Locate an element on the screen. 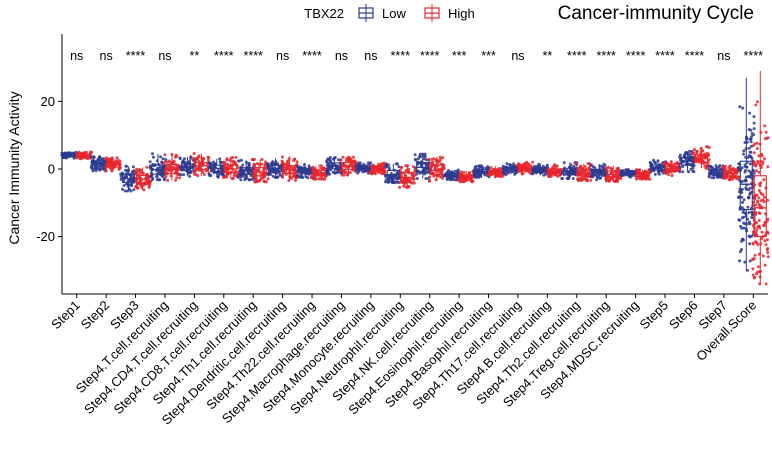  legend-entry-high: High is located at coordinates (449, 13).